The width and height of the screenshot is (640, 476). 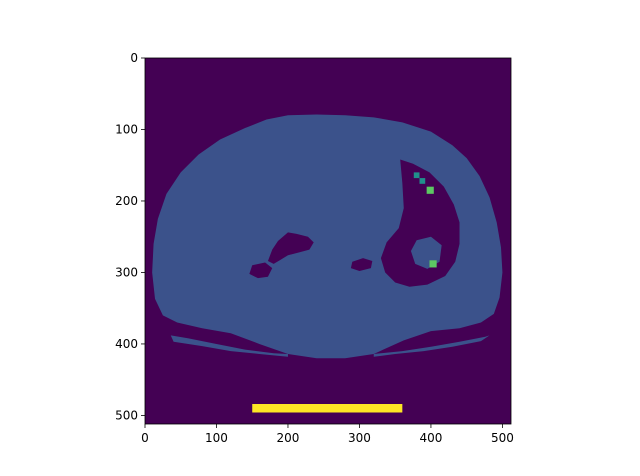 I want to click on y-tick-label: 200, so click(x=126, y=201).